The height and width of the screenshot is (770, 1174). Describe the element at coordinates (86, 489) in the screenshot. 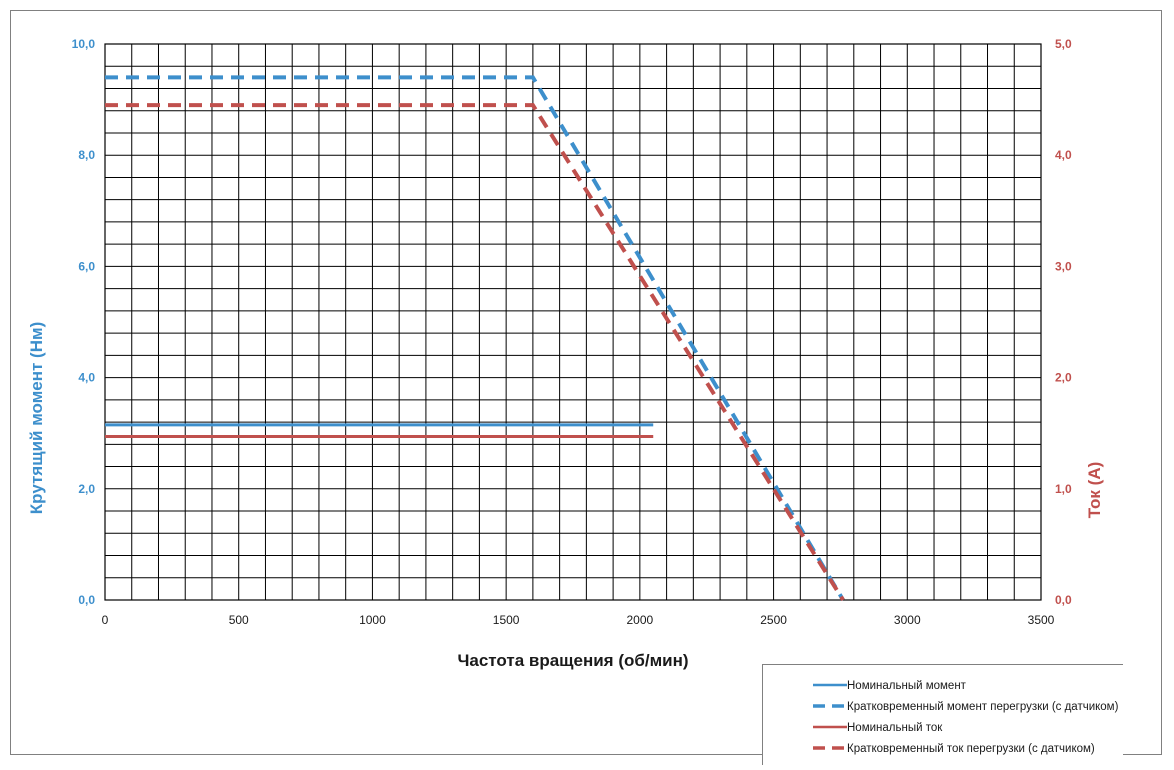

I see `y-tick-label: 2,0` at that location.